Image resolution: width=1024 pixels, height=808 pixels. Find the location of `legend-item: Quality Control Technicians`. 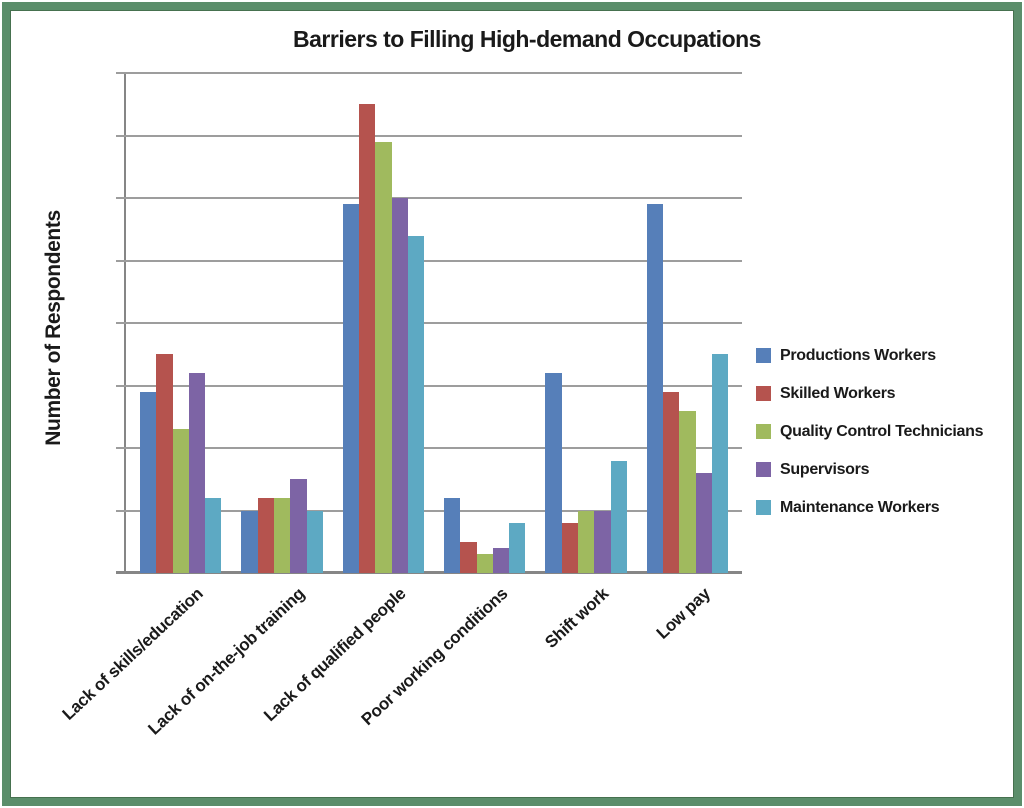

legend-item: Quality Control Technicians is located at coordinates (870, 441).